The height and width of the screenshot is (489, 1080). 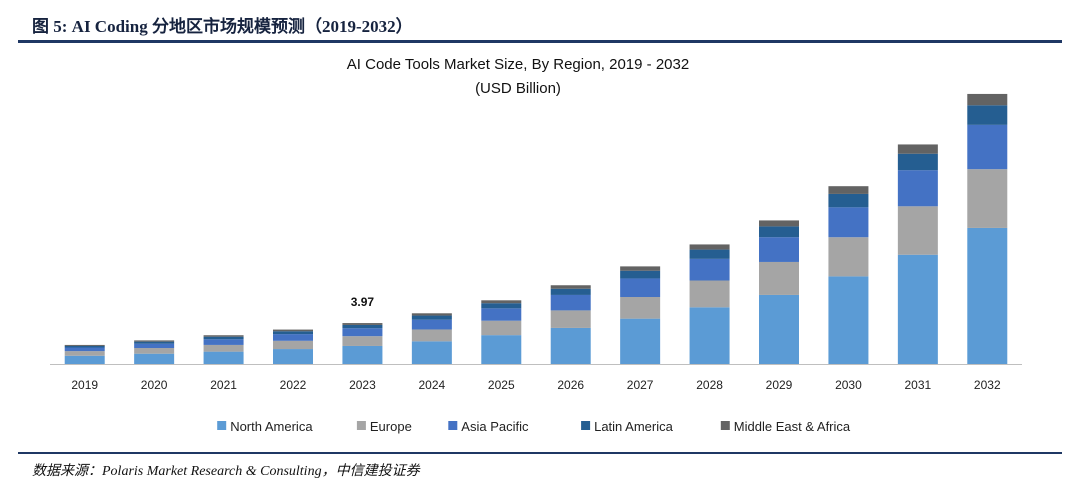 I want to click on x-tick-label: 2029, so click(x=779, y=385).